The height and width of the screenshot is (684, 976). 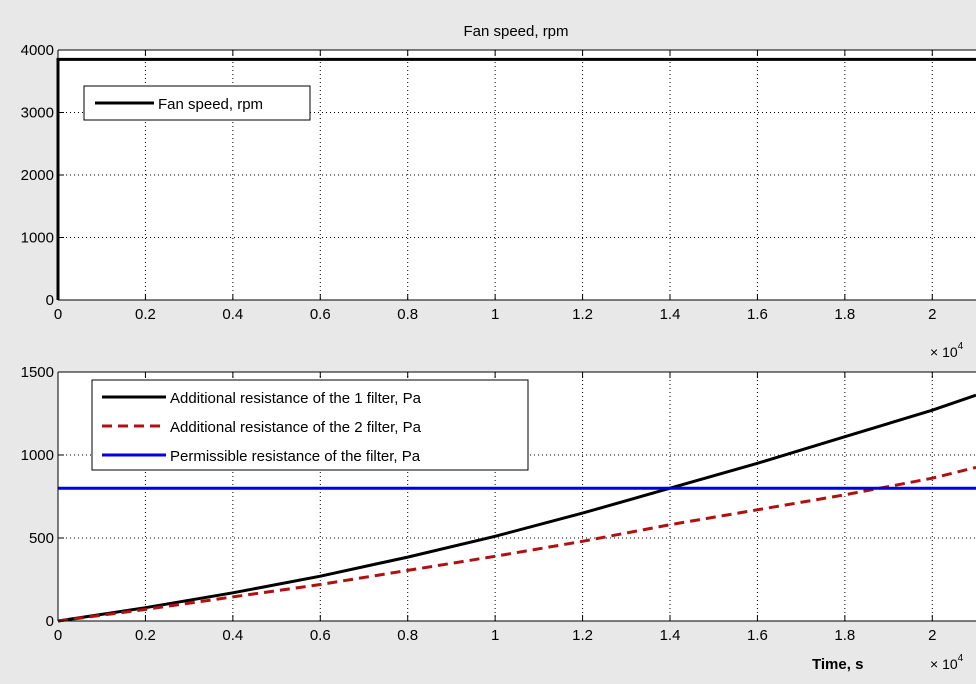 What do you see at coordinates (210, 104) in the screenshot?
I see `legend-label-fan-speed: Fan speed, rpm` at bounding box center [210, 104].